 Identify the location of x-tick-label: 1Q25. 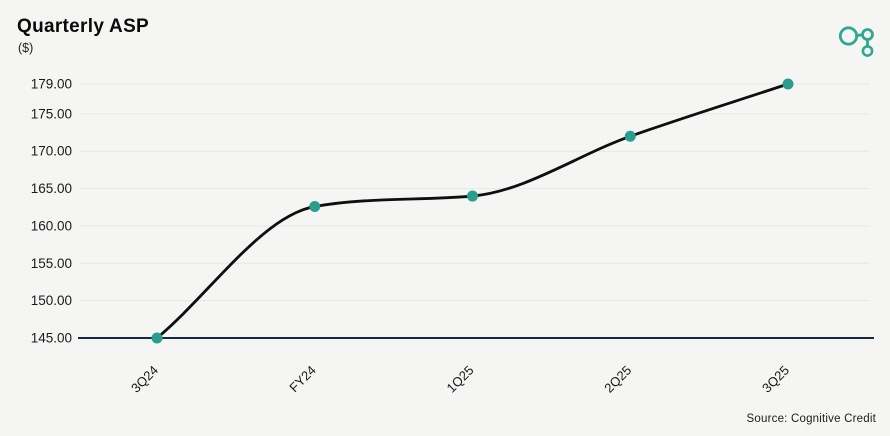
(460, 379).